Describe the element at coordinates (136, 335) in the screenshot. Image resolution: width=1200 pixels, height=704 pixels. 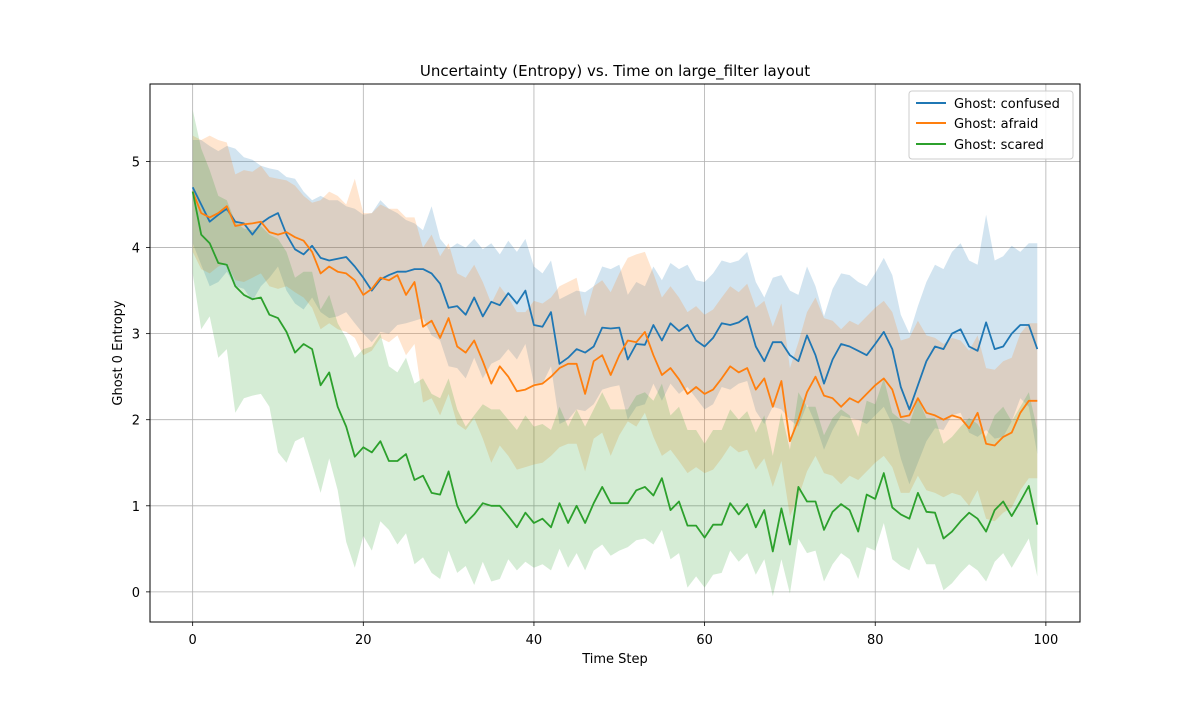
I see `y-tick-label: 3` at that location.